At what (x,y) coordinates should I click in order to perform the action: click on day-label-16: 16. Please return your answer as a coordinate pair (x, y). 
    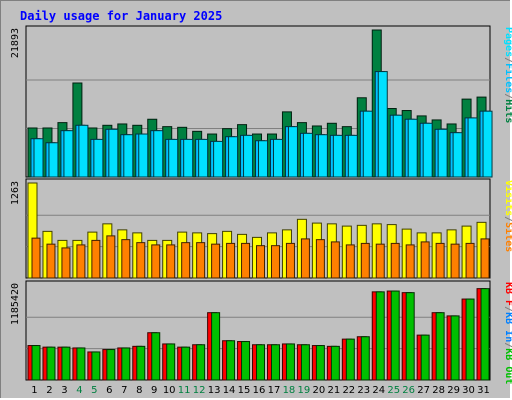
    Looking at the image, I should click on (259, 390).